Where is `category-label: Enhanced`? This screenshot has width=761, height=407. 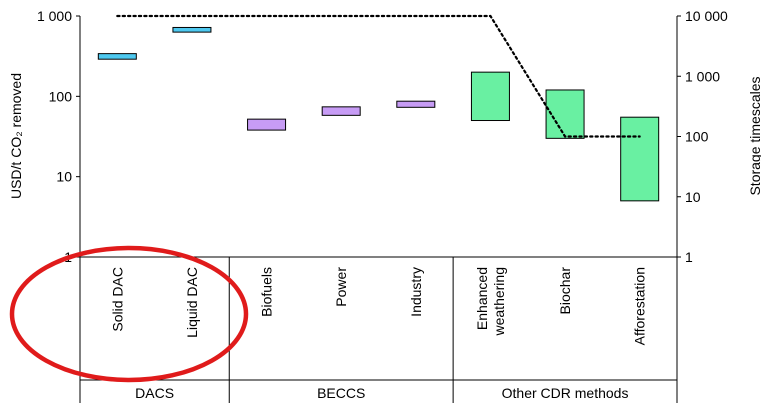
category-label: Enhanced is located at coordinates (482, 298).